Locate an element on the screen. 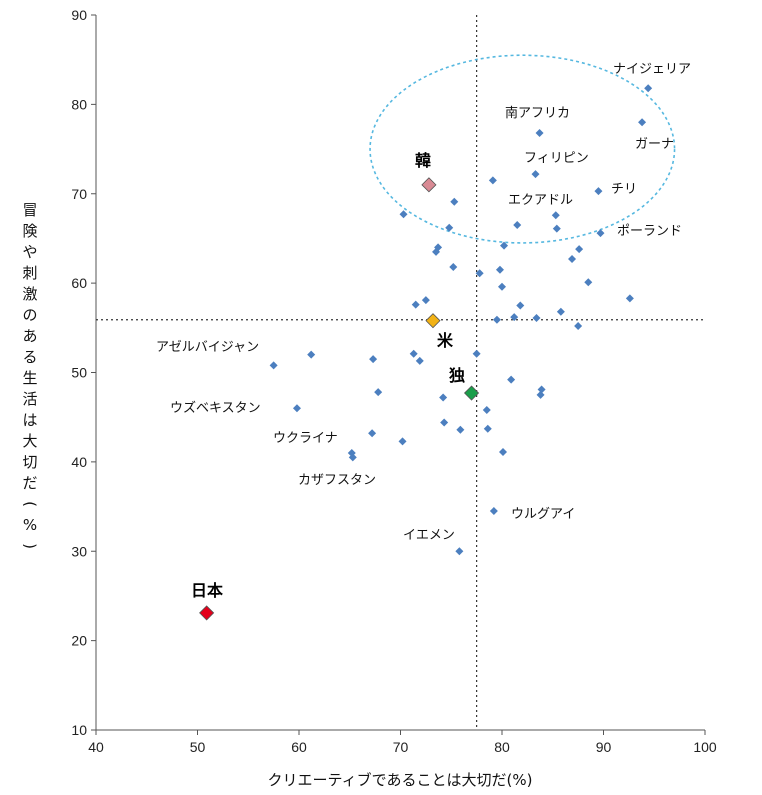 This screenshot has height=795, width=762. y-axis-title-char: 生 is located at coordinates (29, 378).